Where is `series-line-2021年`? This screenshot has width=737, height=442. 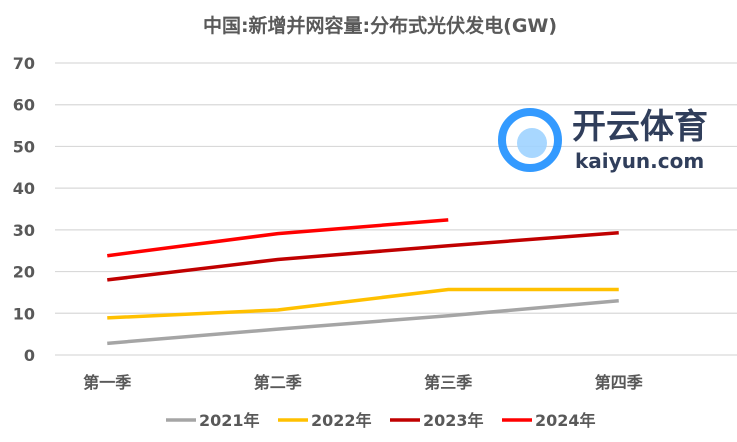 series-line-2021年 is located at coordinates (363, 322).